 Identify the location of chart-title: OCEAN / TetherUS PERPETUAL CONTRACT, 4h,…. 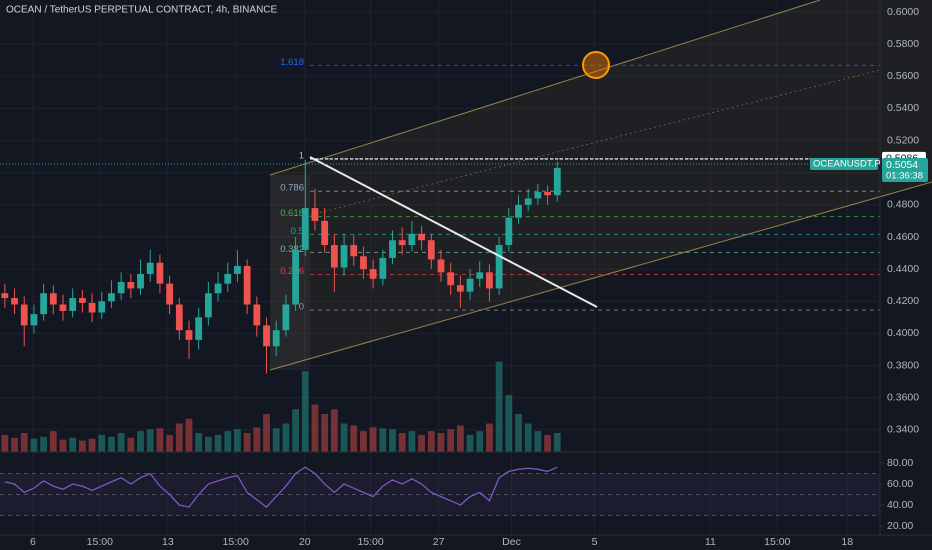
(142, 10).